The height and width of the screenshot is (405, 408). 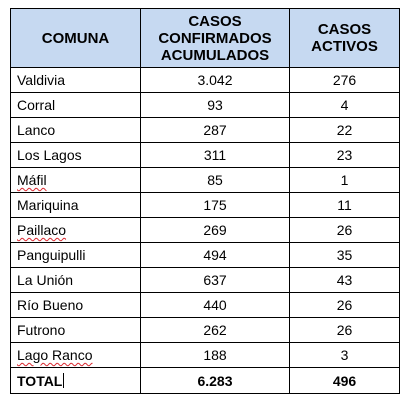 What do you see at coordinates (42, 230) in the screenshot?
I see `spellcheck-word: Paillaco` at bounding box center [42, 230].